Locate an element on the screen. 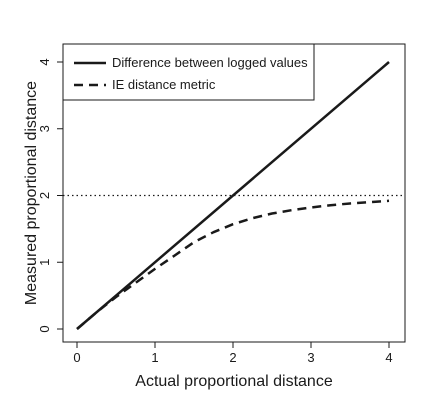 This screenshot has height=418, width=432. x-tick-label: 2 is located at coordinates (232, 357).